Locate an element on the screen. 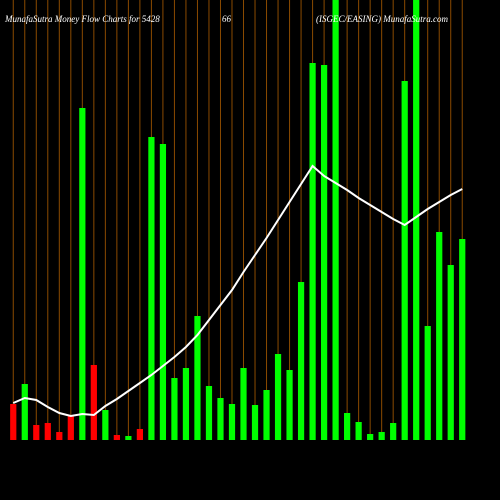 The image size is (500, 500). chart-source: (ISGEC/EASING) MunafaSutra.com is located at coordinates (382, 19).